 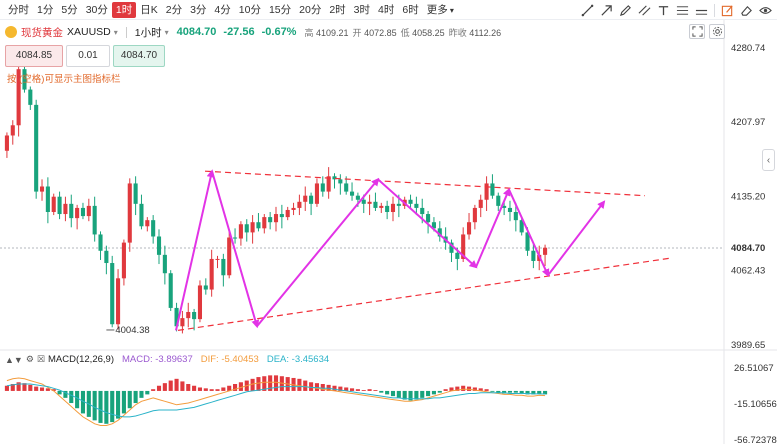 I want to click on macd-settings-icon: ⚙, so click(x=29, y=359).